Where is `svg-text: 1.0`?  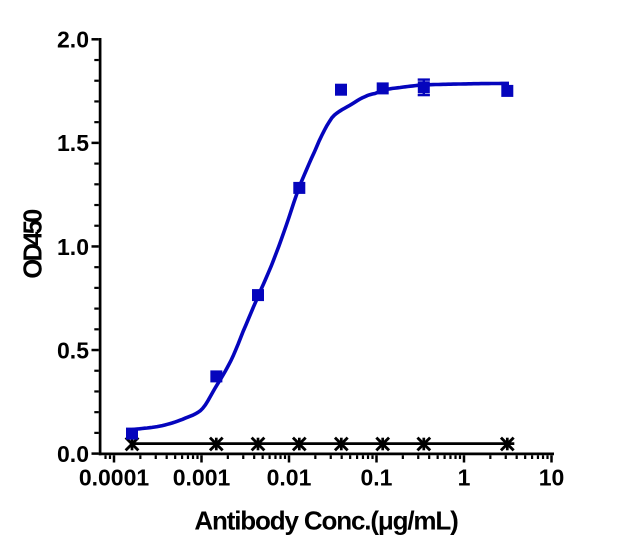 svg-text: 1.0 is located at coordinates (73, 247).